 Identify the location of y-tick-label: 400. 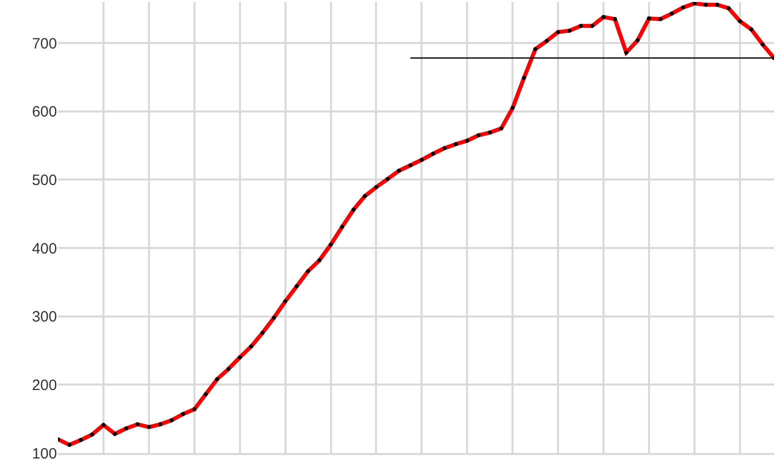
(44, 249).